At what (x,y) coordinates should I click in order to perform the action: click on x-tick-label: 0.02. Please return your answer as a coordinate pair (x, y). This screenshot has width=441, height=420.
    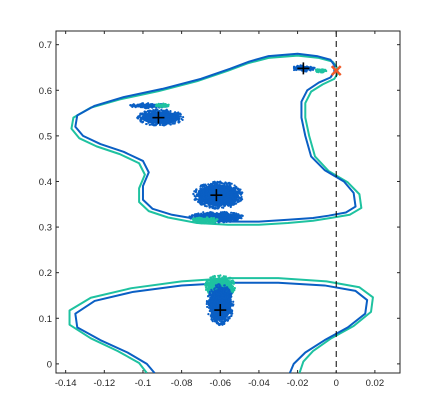
    Looking at the image, I should click on (375, 383).